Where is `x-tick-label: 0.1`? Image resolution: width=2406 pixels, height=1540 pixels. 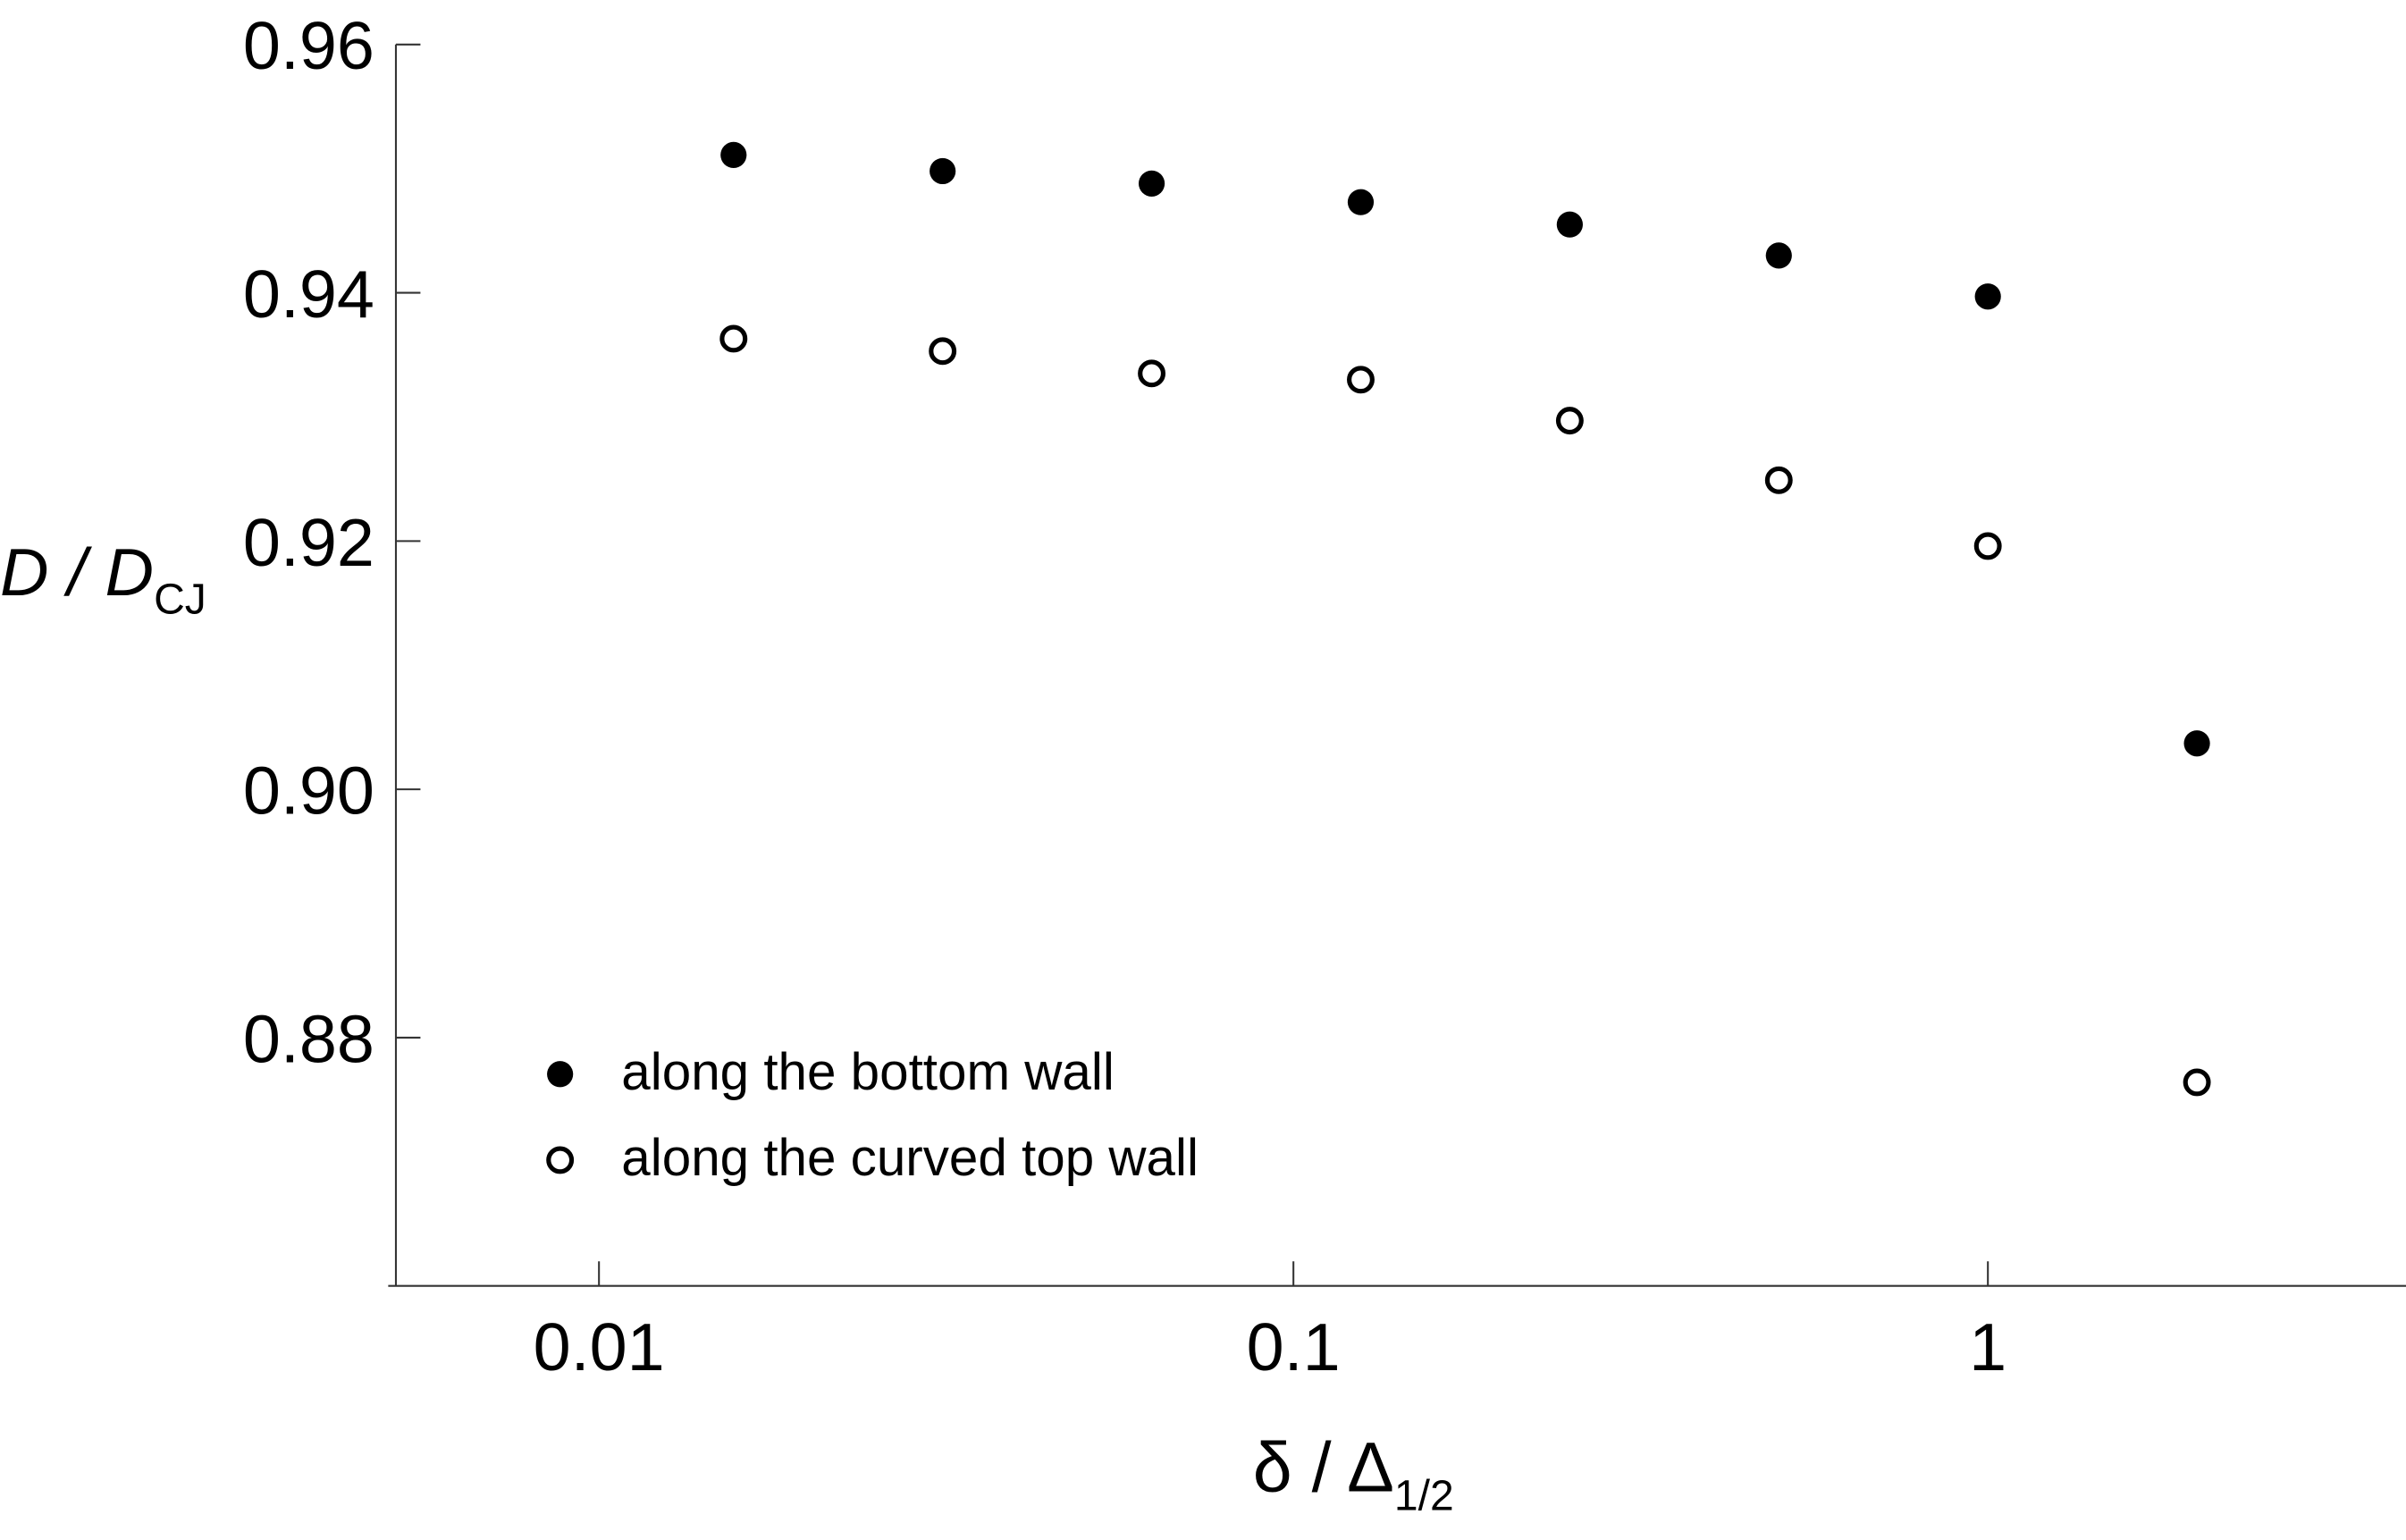
x-tick-label: 0.1 is located at coordinates (1294, 1347).